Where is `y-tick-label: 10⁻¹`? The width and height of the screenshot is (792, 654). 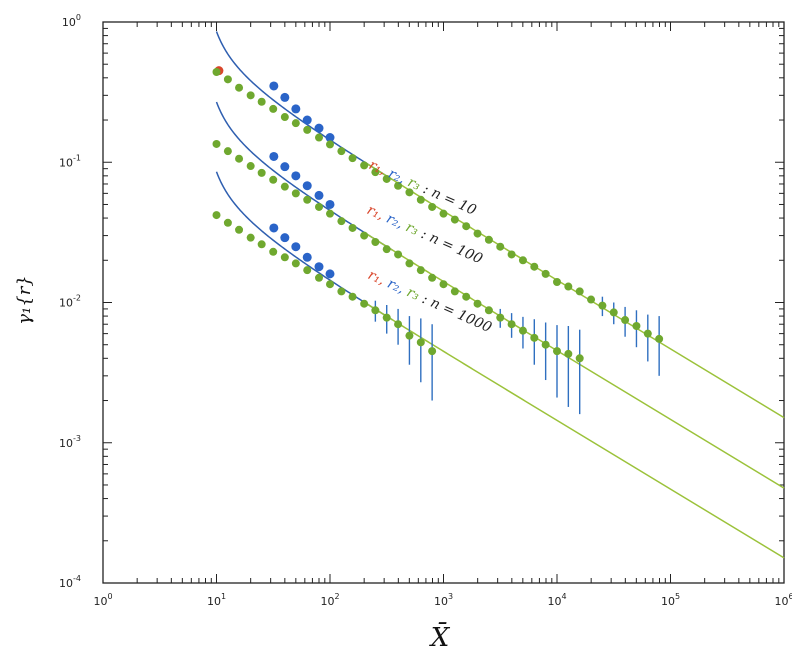
y-tick-label: 10⁻¹ is located at coordinates (70, 161).